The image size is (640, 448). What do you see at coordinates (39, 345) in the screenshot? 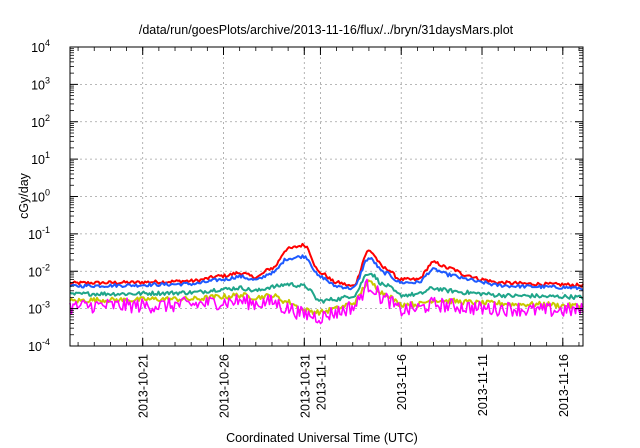
I see `y-tick-label: 10⁻⁴` at bounding box center [39, 345].